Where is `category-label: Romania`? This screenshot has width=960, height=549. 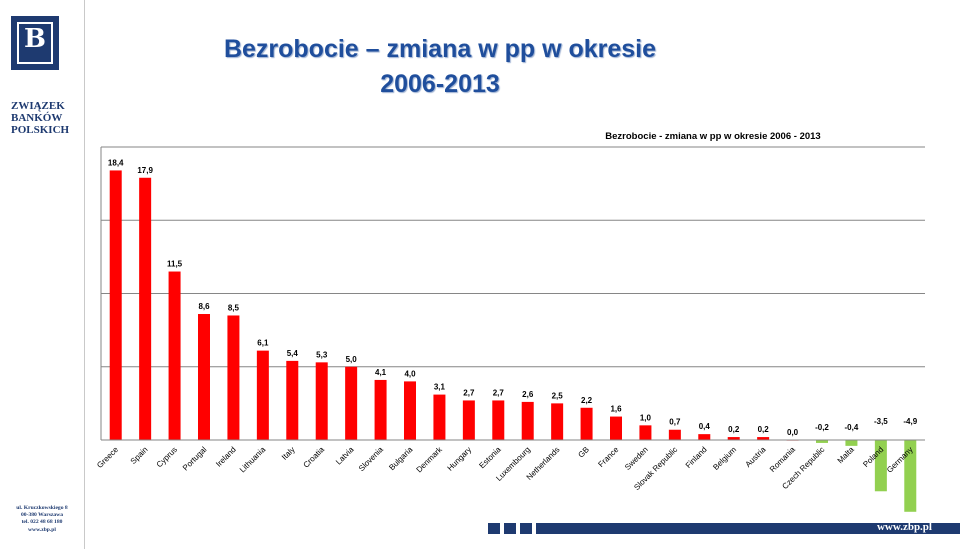 category-label: Romania is located at coordinates (782, 459).